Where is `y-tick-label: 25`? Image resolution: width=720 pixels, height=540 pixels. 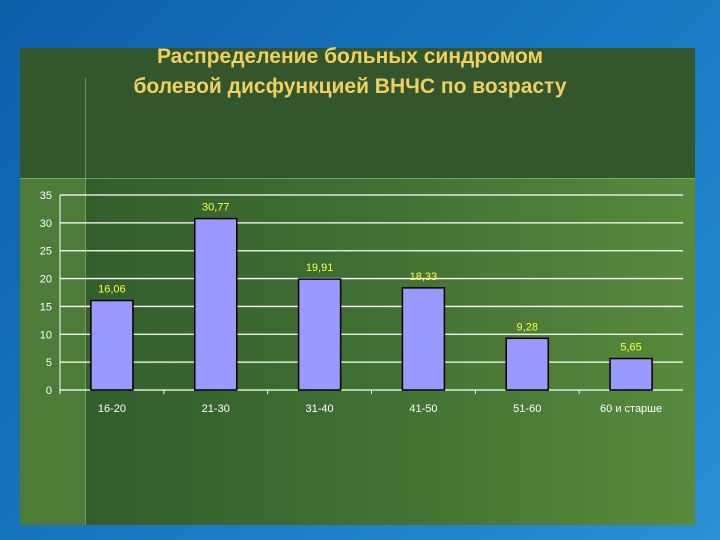
y-tick-label: 25 is located at coordinates (46, 252).